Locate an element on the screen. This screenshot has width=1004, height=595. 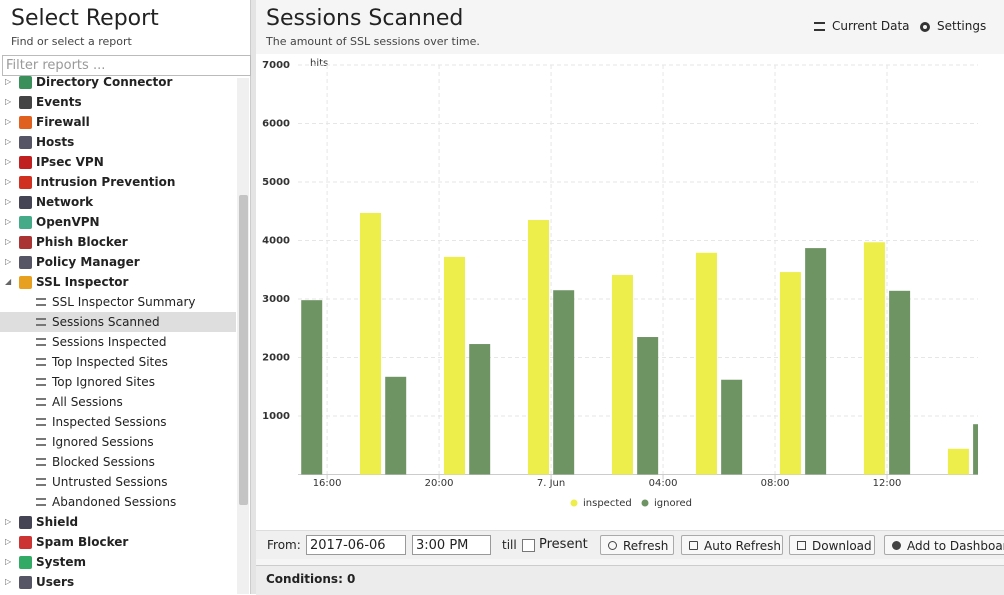
report-name: Top Inspected Sites is located at coordinates (110, 362).